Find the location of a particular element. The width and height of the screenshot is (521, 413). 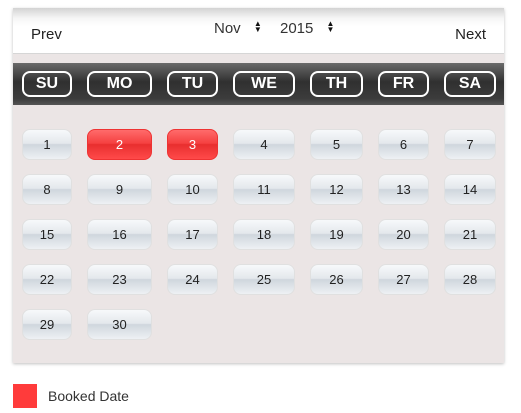

weekday-label: SU is located at coordinates (47, 84).